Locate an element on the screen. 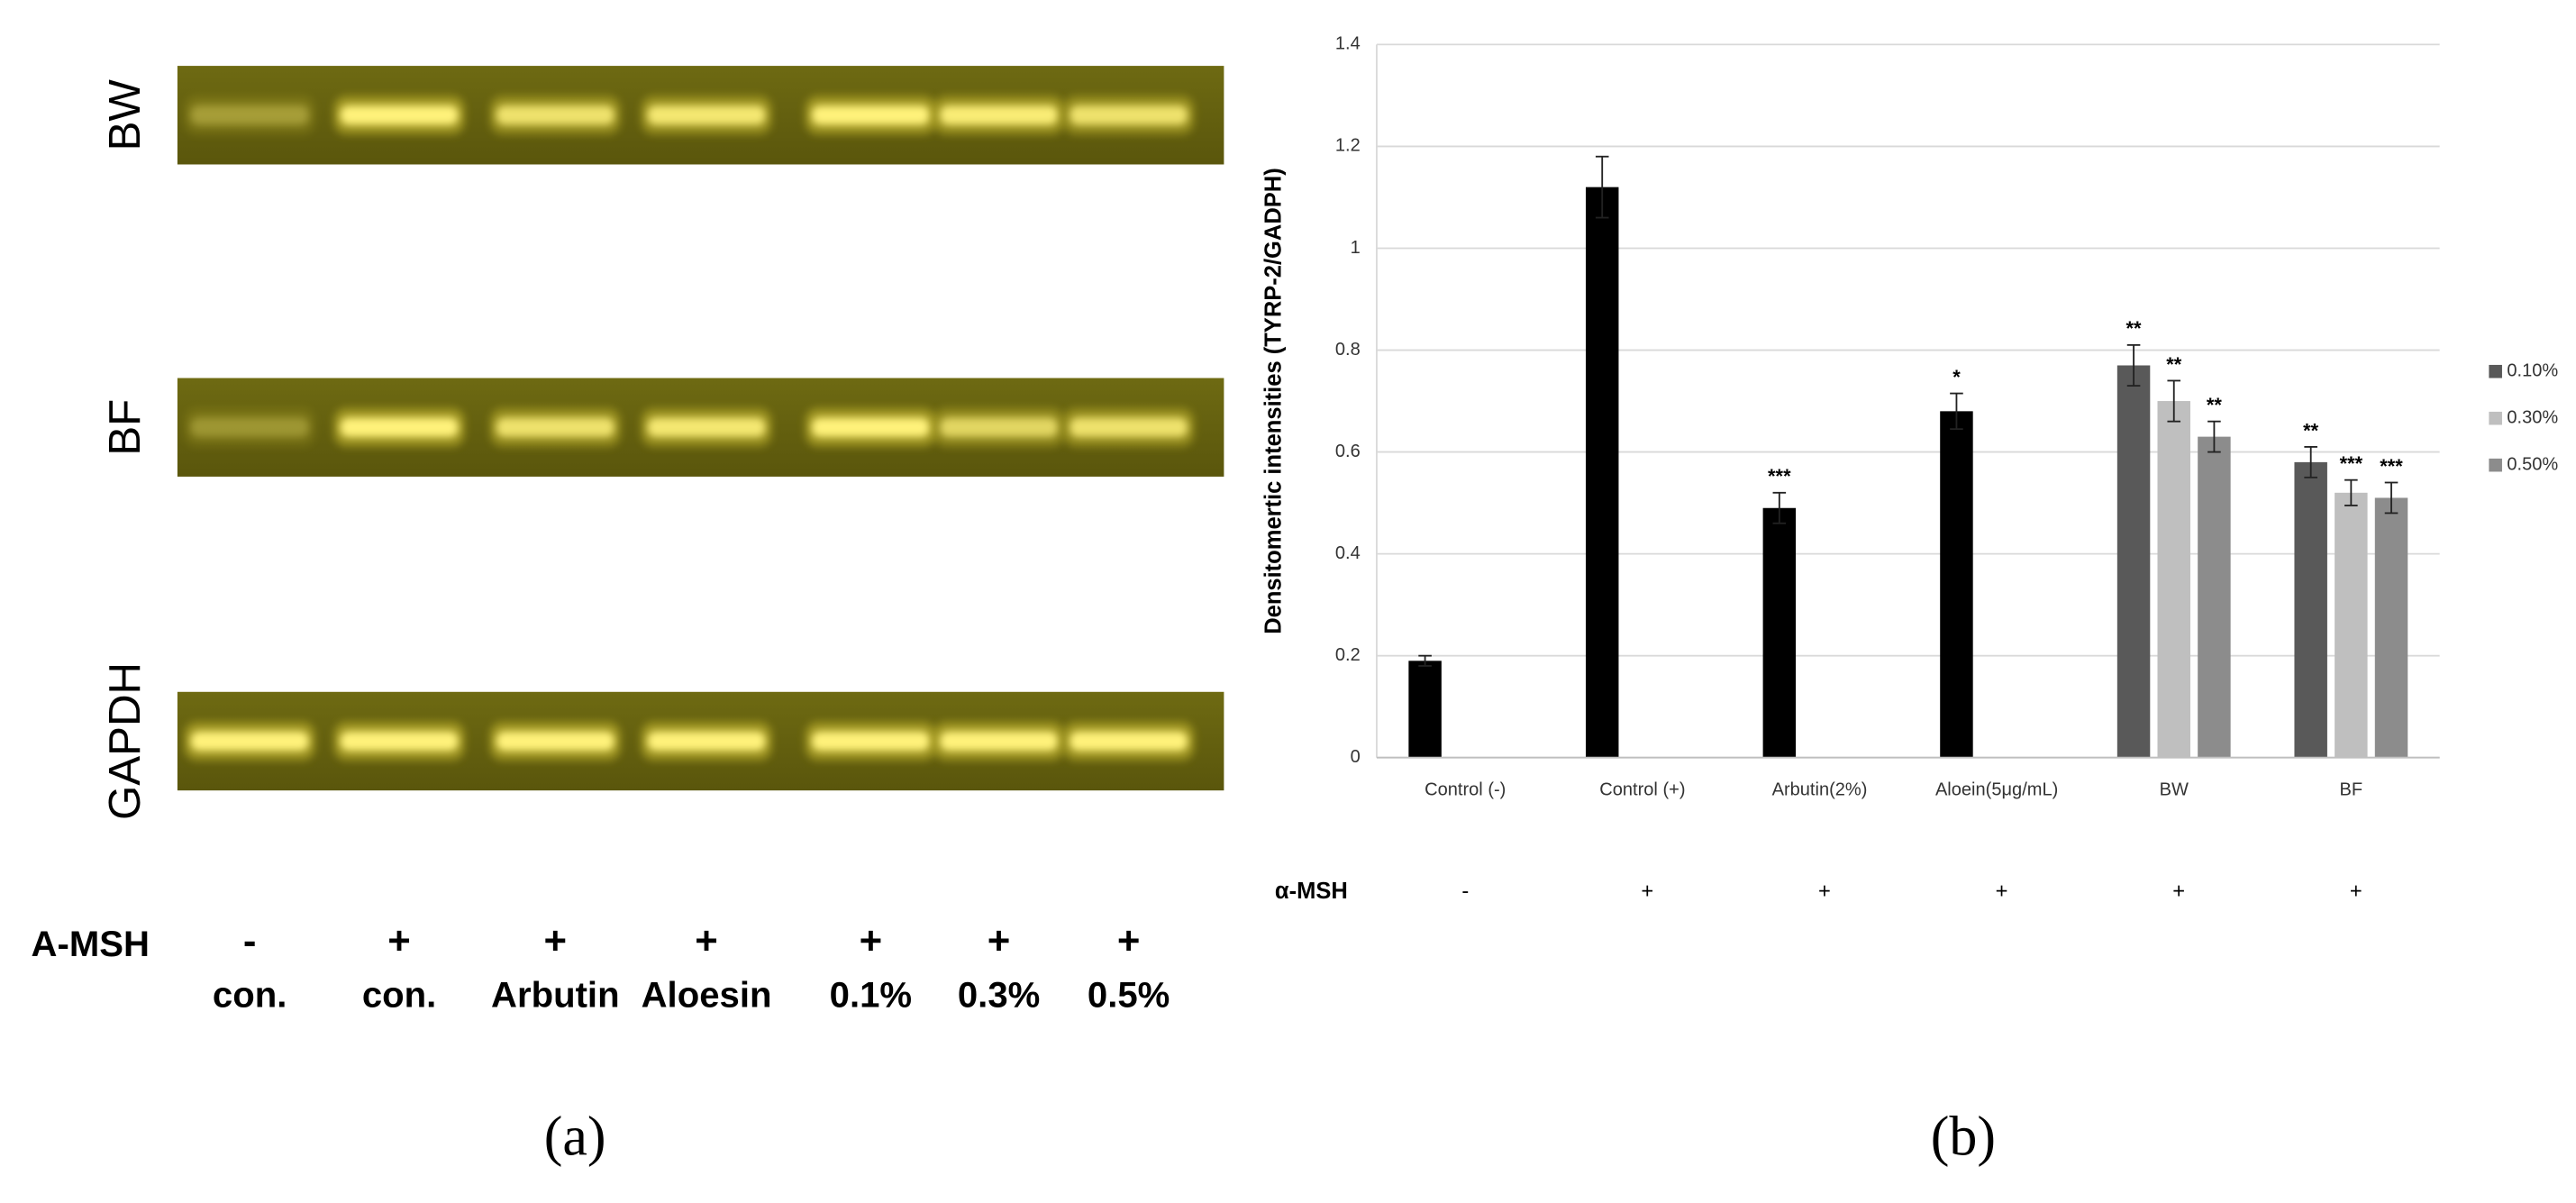  treatment-label: α-MSH is located at coordinates (1311, 891).